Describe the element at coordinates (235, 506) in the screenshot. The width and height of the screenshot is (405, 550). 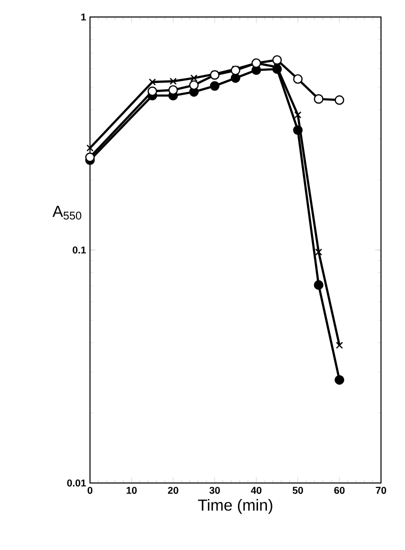
I see `x-axis-title: Time (min)` at that location.